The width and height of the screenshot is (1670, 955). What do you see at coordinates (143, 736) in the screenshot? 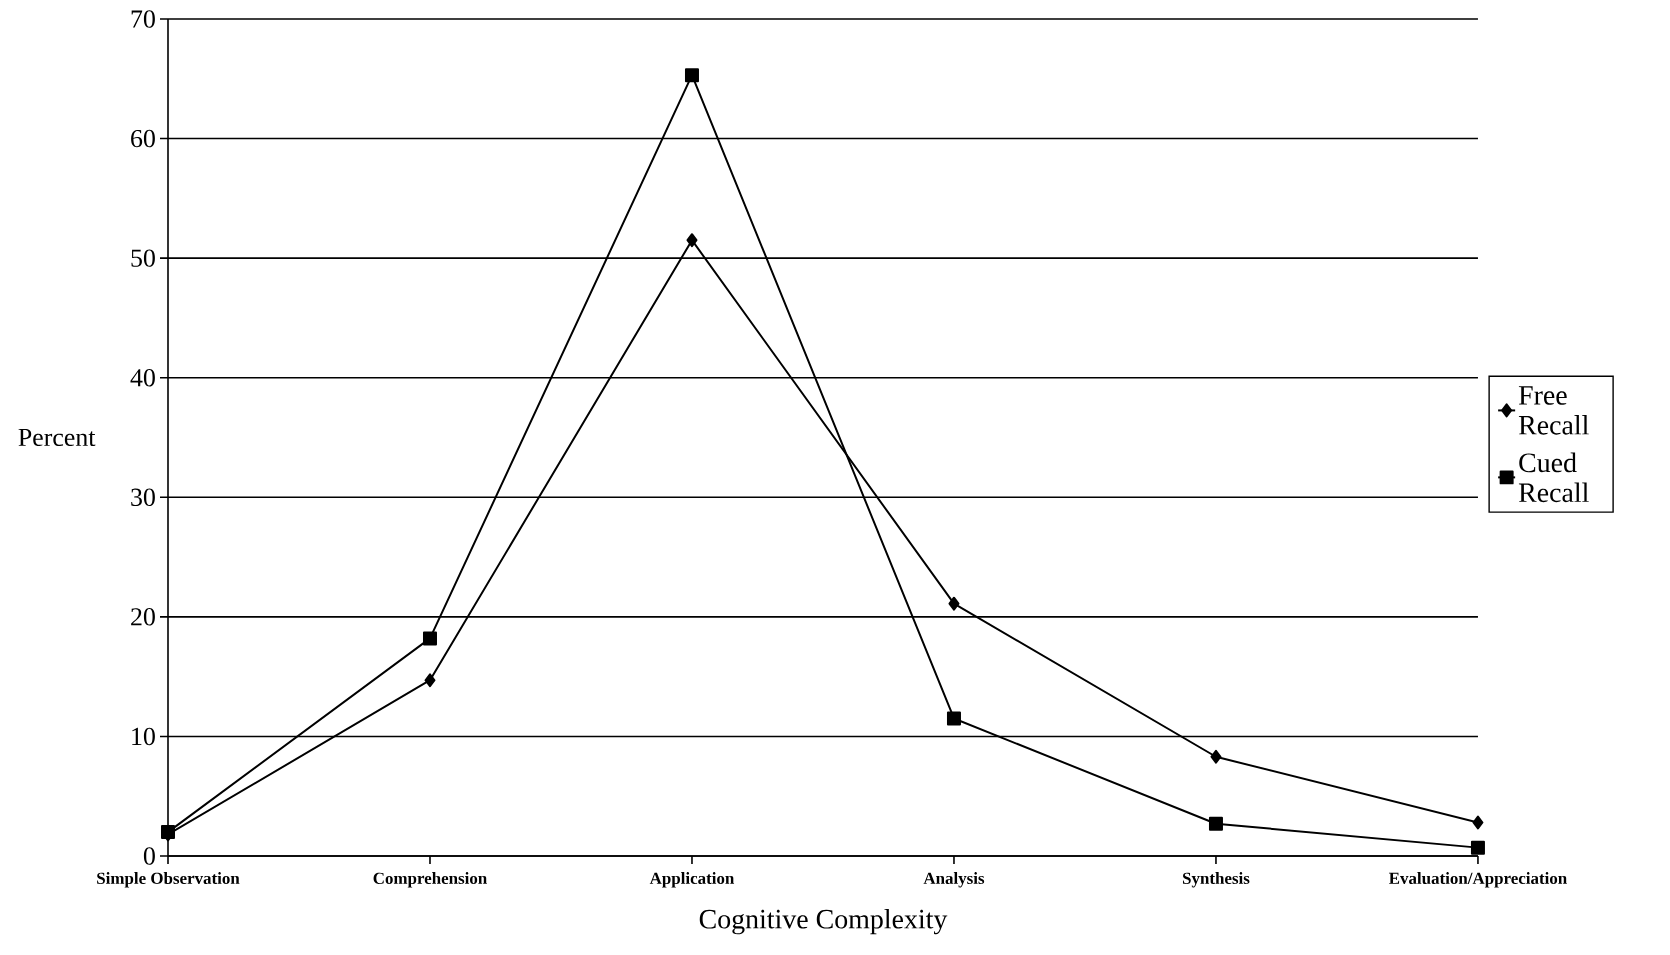
I see `y-tick-label: 10` at bounding box center [143, 736].